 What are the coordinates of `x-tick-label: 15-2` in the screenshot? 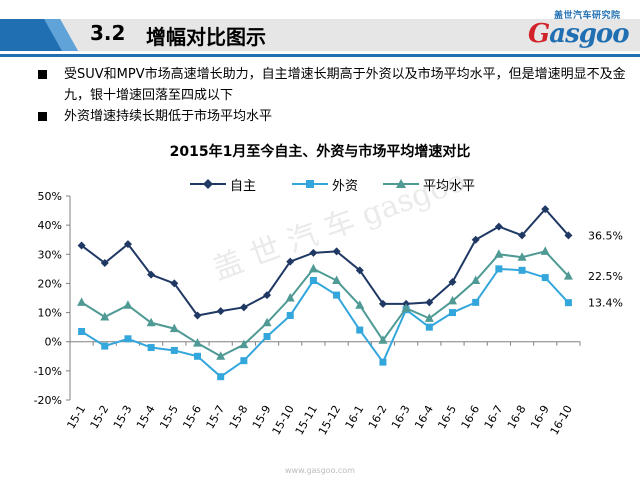 It's located at (100, 417).